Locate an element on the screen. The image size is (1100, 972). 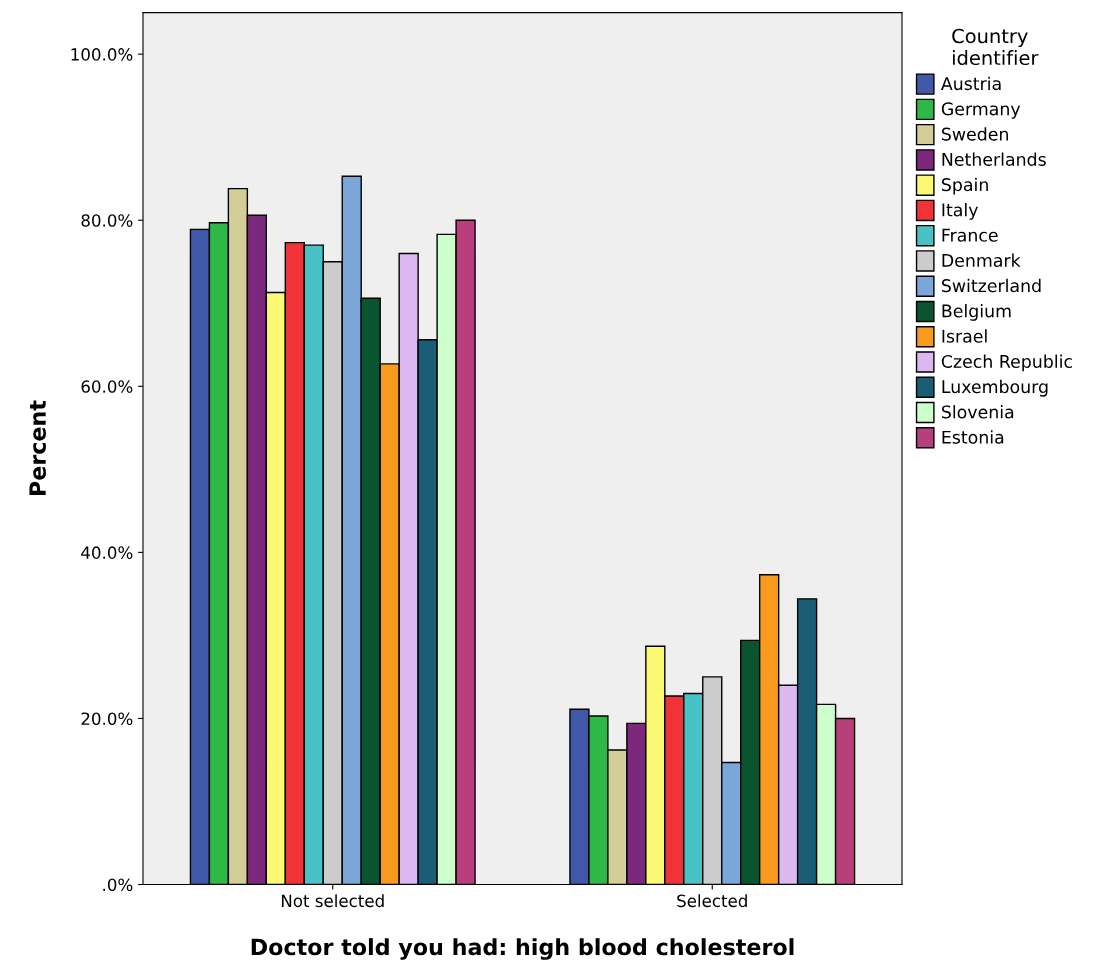
legend-label: Belgium is located at coordinates (976, 312).